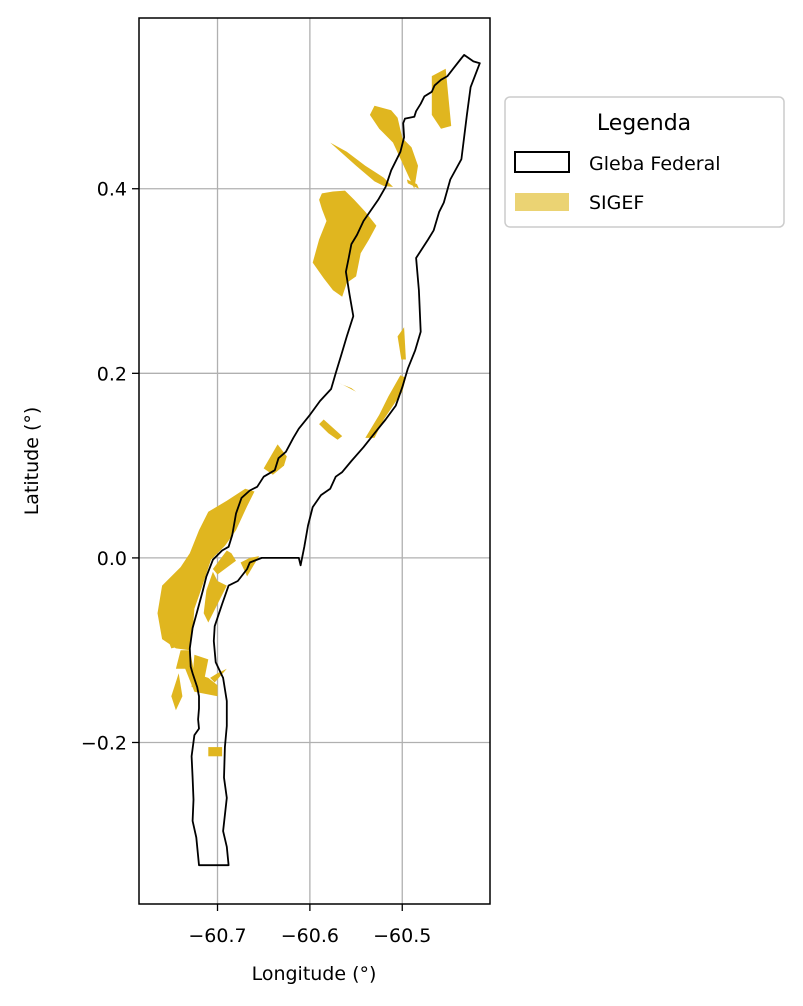 This screenshot has width=803, height=1006. What do you see at coordinates (112, 190) in the screenshot?
I see `y-tick-label-3: 0.4` at bounding box center [112, 190].